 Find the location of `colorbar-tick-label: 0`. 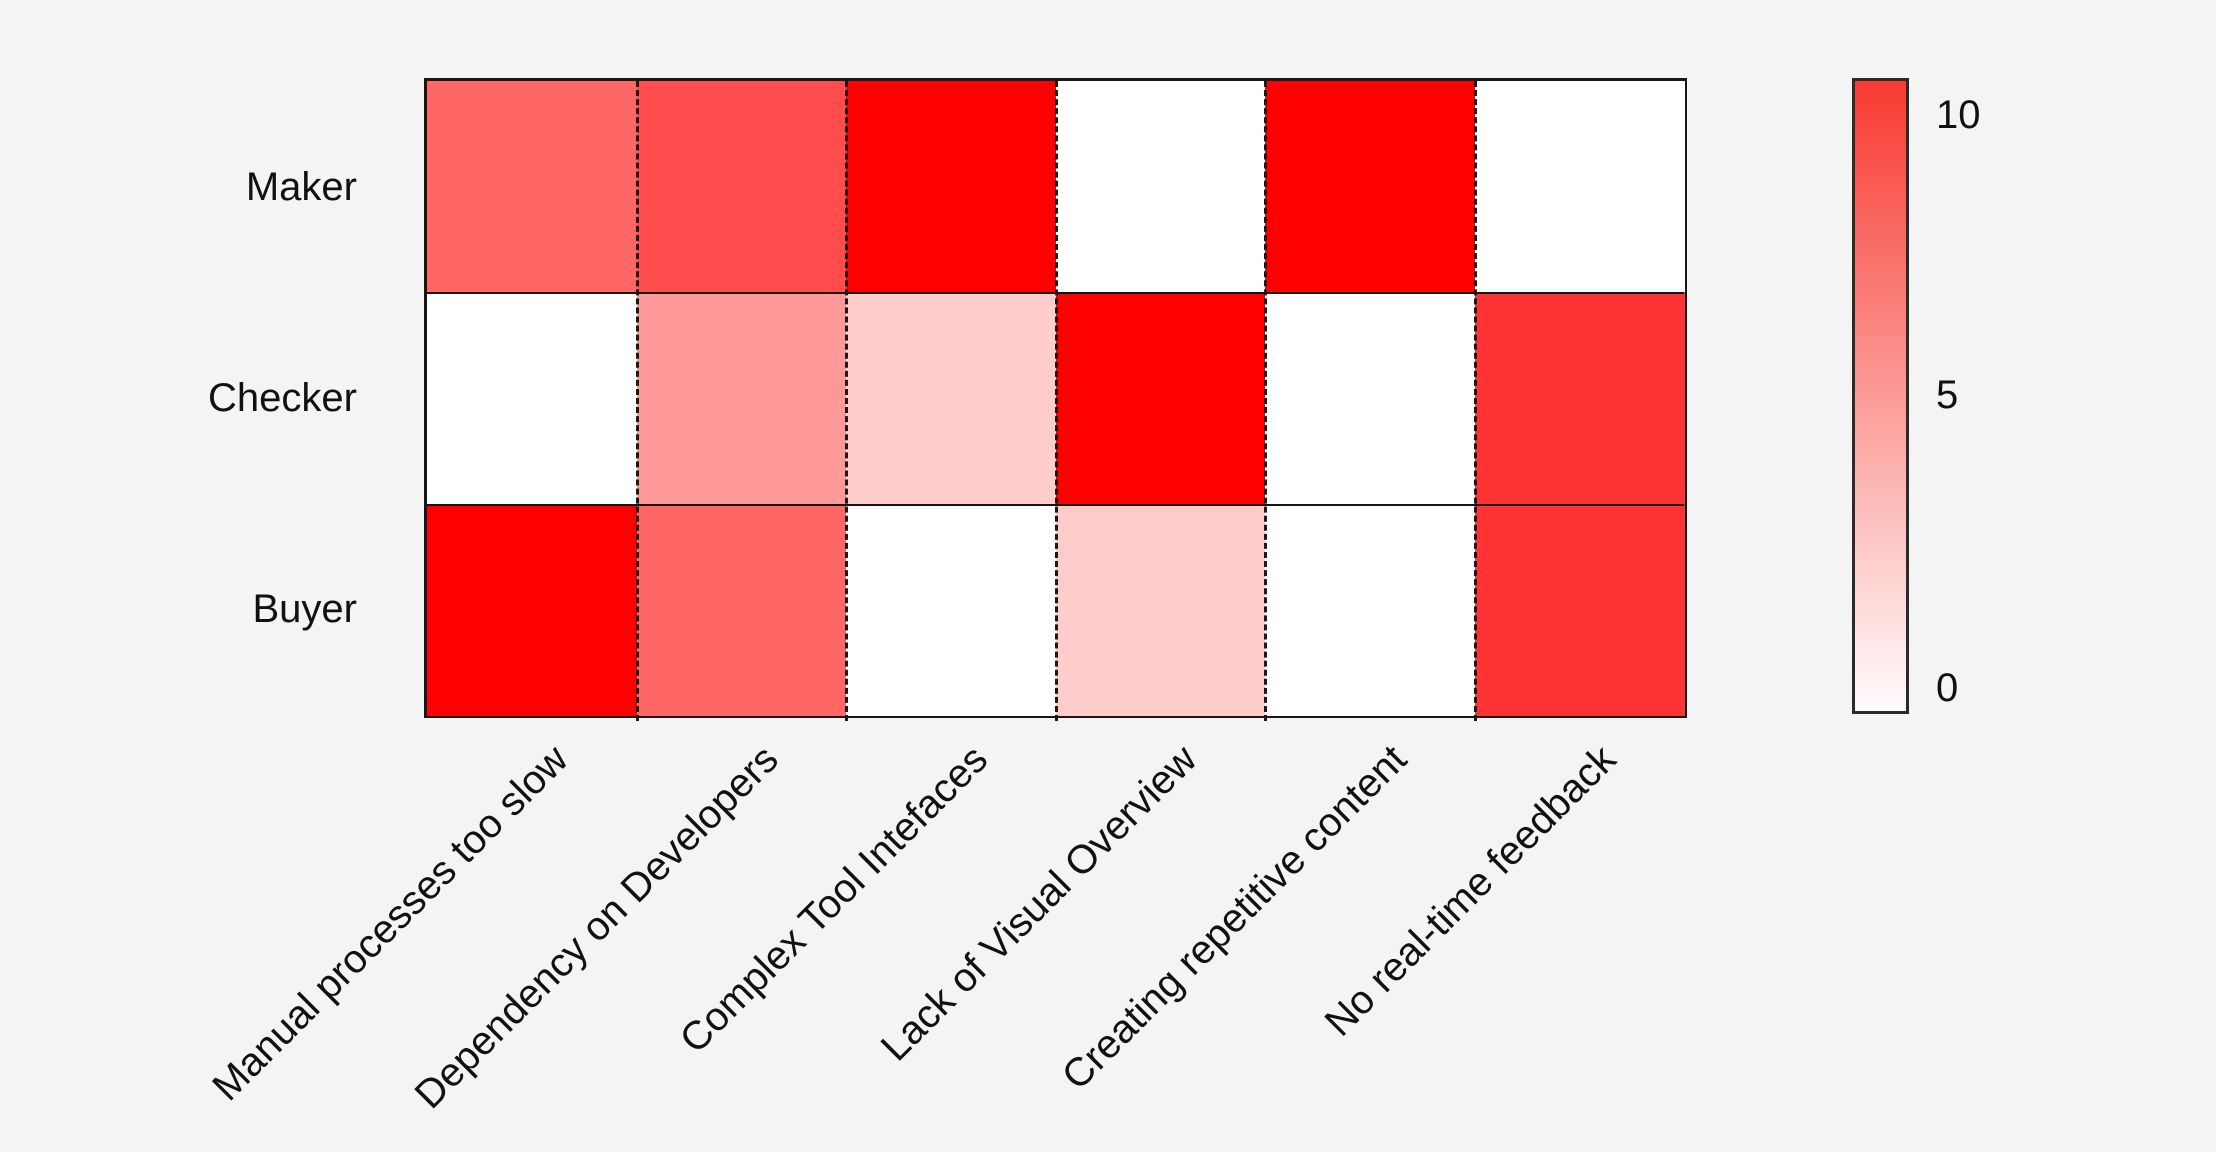

colorbar-tick-label: 0 is located at coordinates (1947, 688).